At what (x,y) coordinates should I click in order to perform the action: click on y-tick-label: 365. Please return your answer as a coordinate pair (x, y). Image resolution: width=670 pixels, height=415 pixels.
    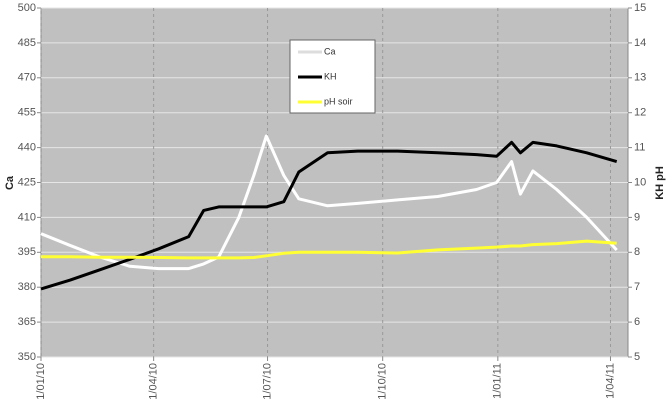
    Looking at the image, I should click on (27, 322).